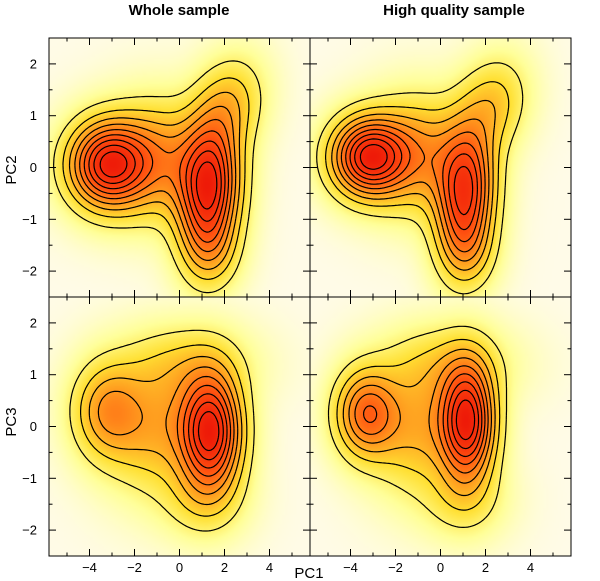 Image resolution: width=600 pixels, height=581 pixels. I want to click on y-axis-label-pc2: PC2, so click(11, 169).